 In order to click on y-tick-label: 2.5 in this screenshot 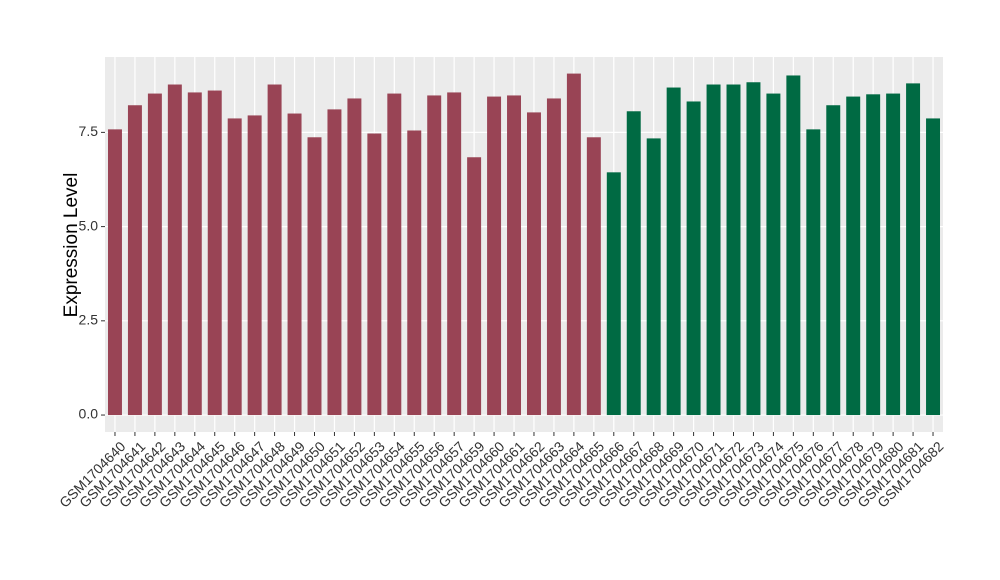, I will do `click(89, 320)`.